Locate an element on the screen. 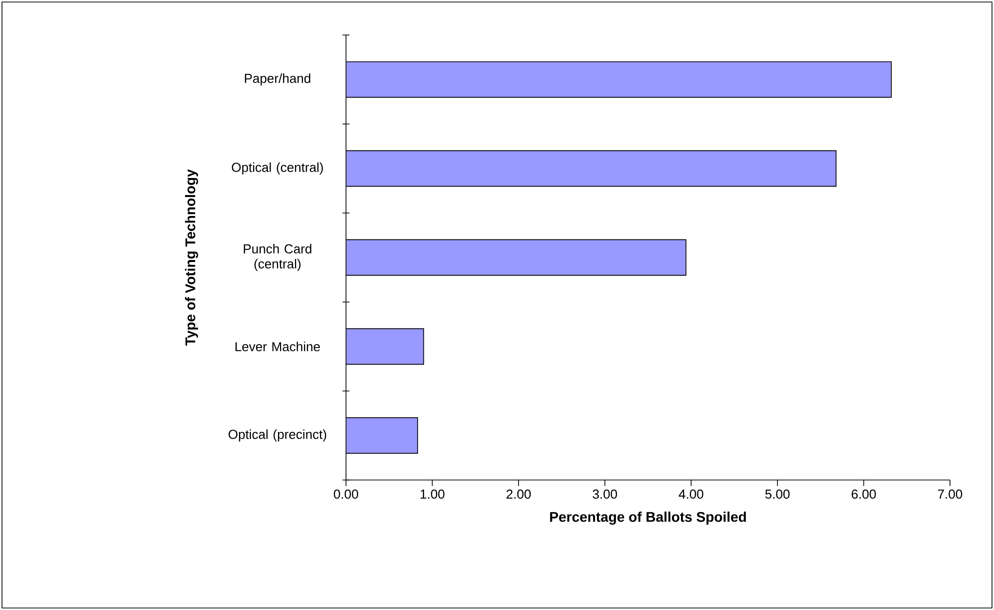 The height and width of the screenshot is (610, 994). y-tick-label: Punch Card (central) is located at coordinates (278, 258).